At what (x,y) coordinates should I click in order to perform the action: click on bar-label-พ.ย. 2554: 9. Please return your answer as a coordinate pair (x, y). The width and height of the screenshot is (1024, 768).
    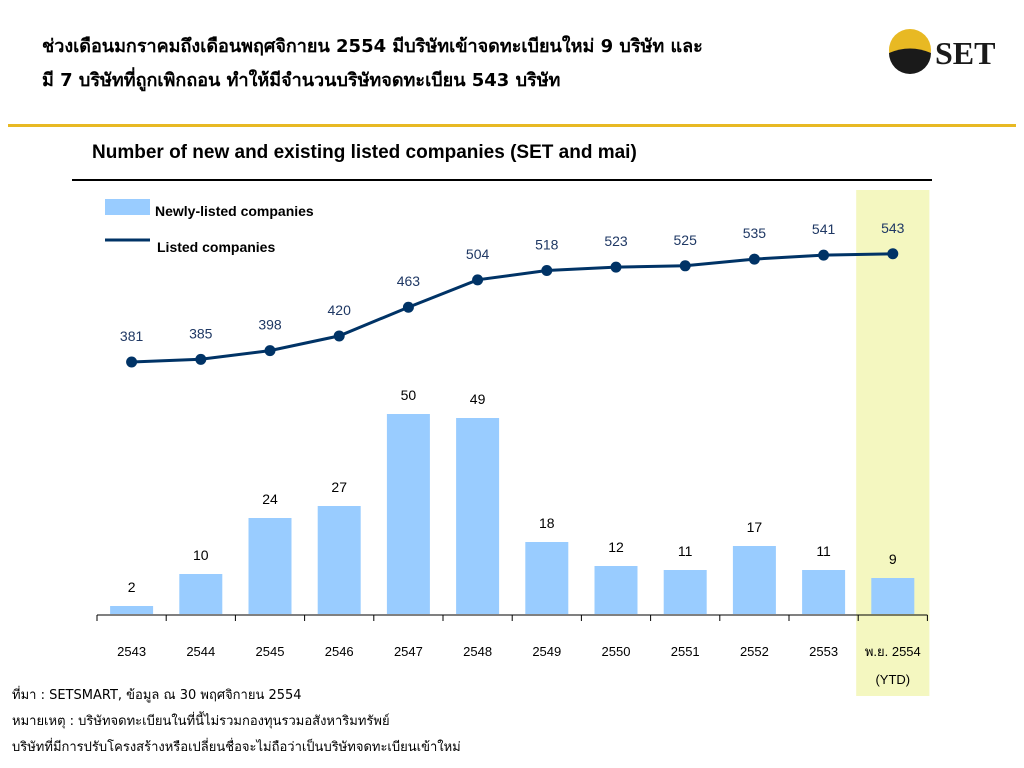
    Looking at the image, I should click on (893, 559).